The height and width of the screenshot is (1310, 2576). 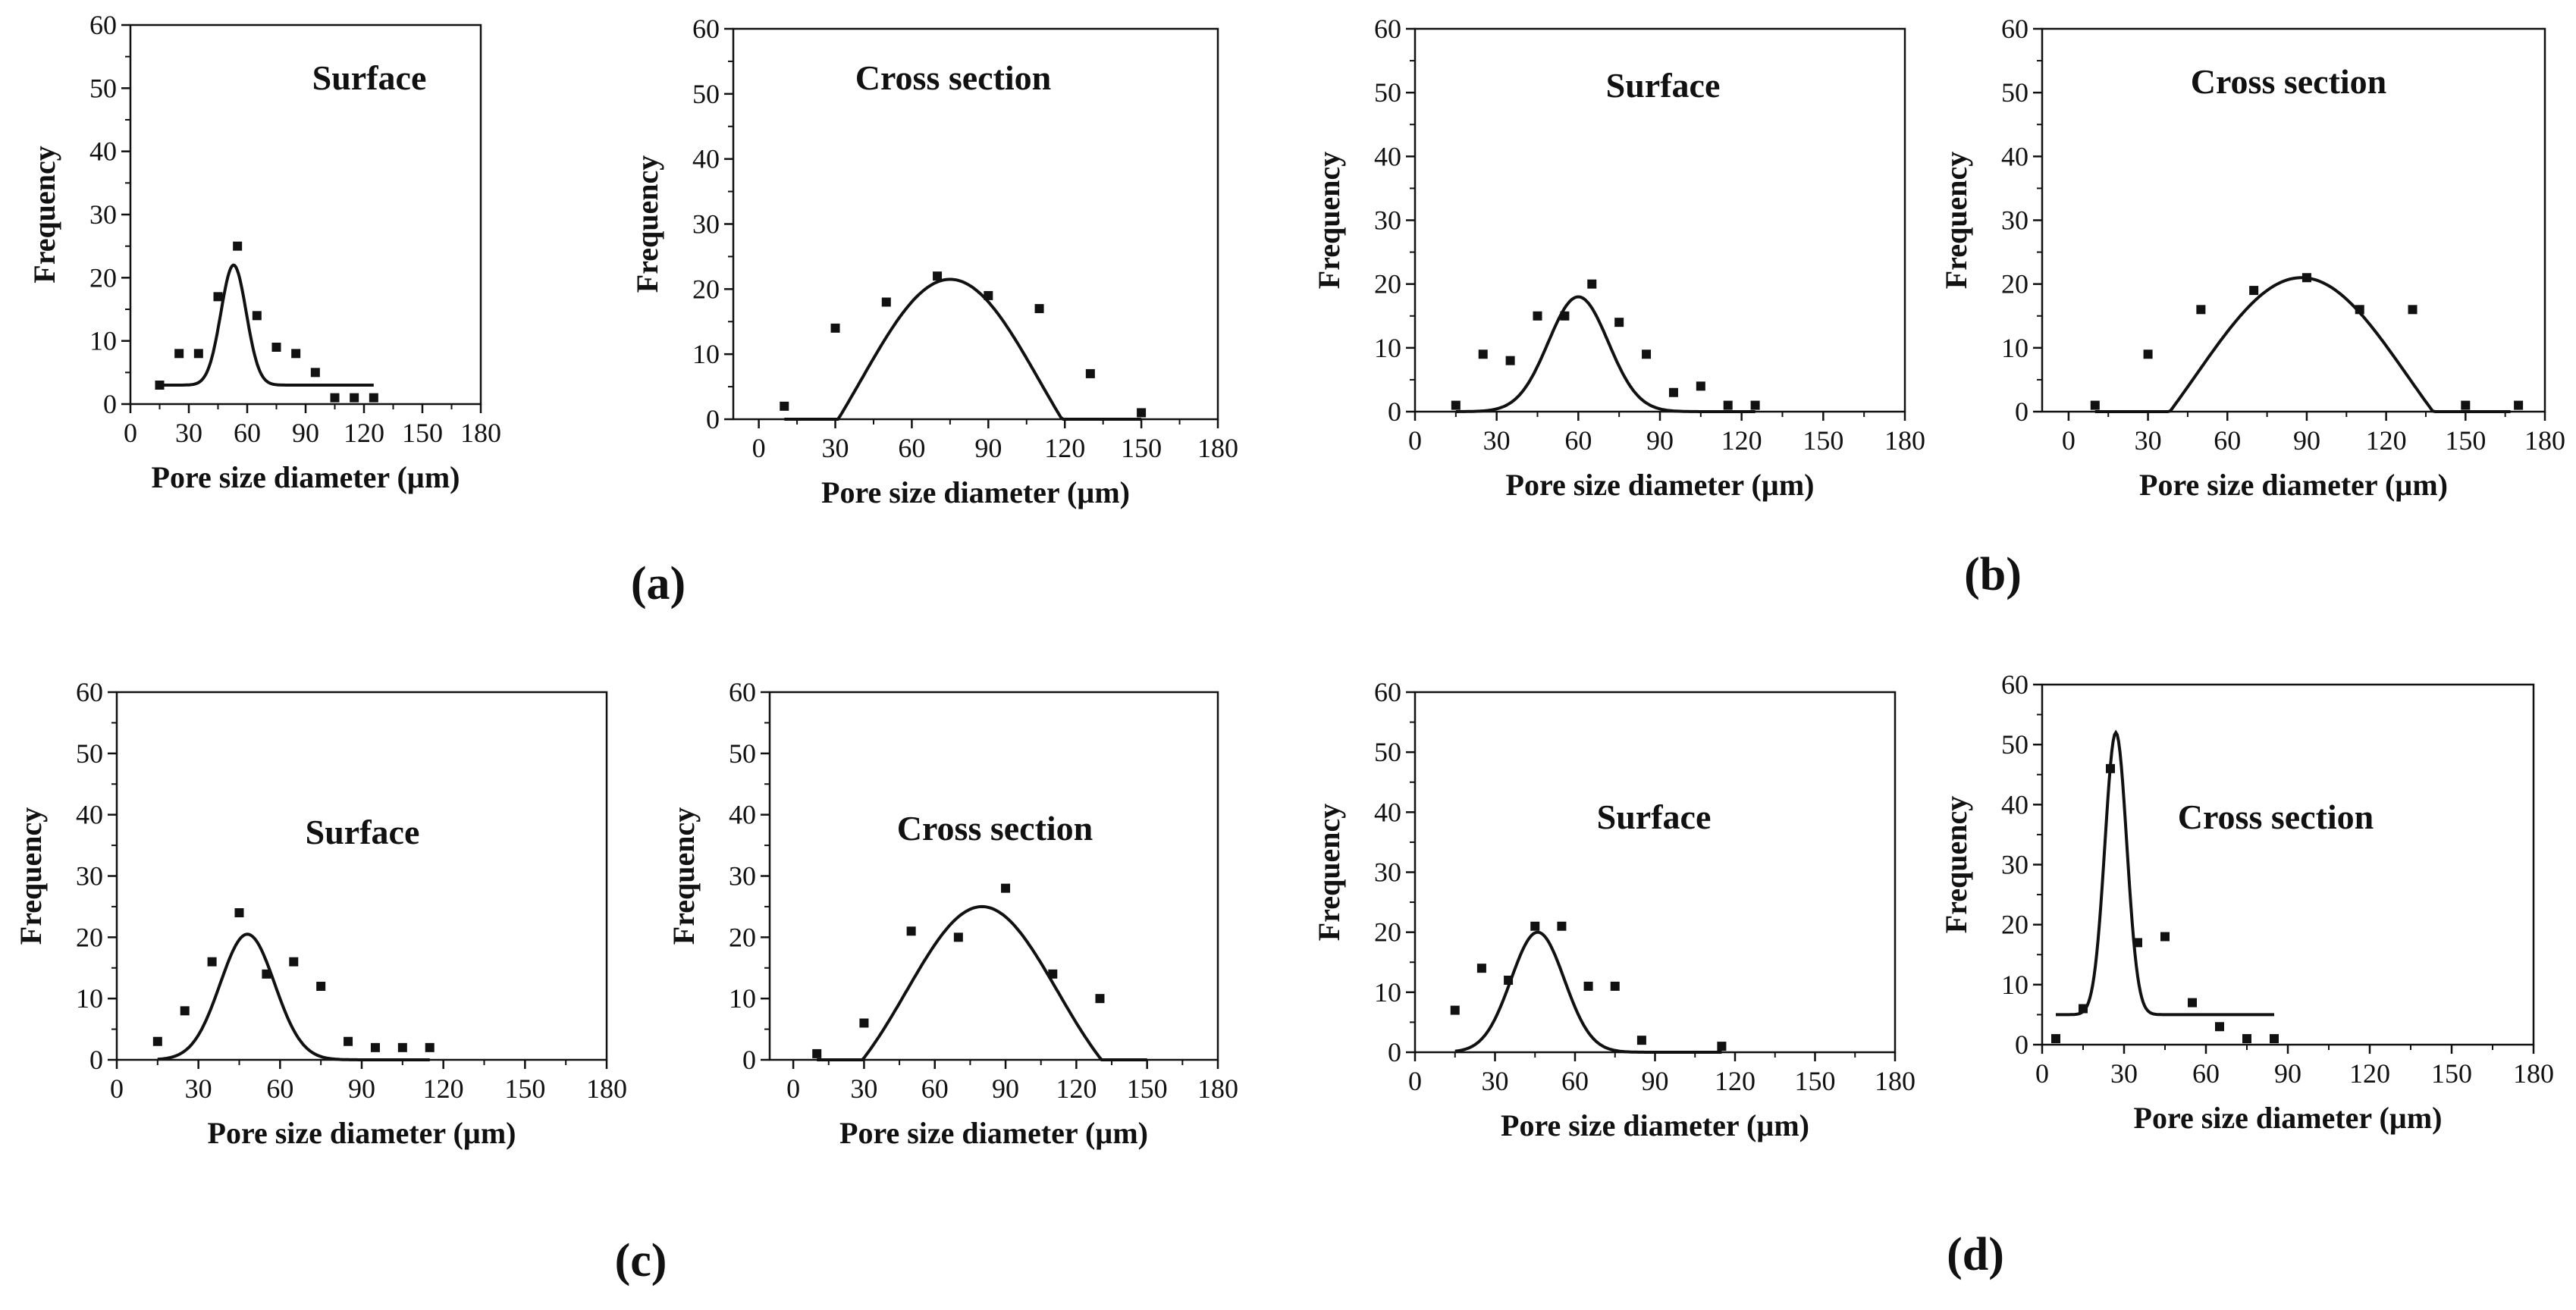 I want to click on plot-frame, so click(x=993, y=876).